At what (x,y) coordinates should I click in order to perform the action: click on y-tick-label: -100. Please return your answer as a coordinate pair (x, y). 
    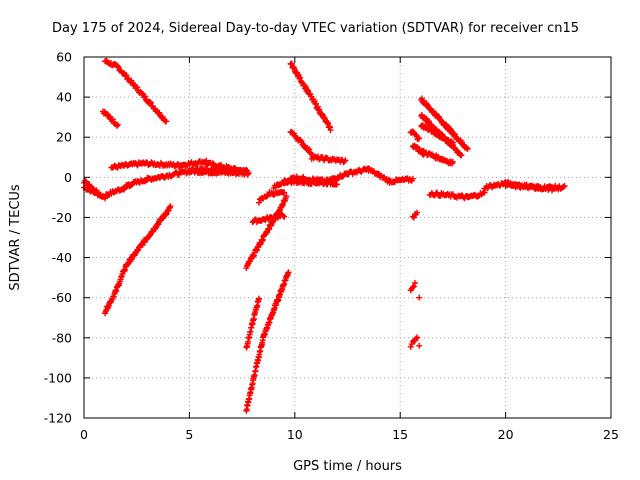
    Looking at the image, I should click on (58, 377).